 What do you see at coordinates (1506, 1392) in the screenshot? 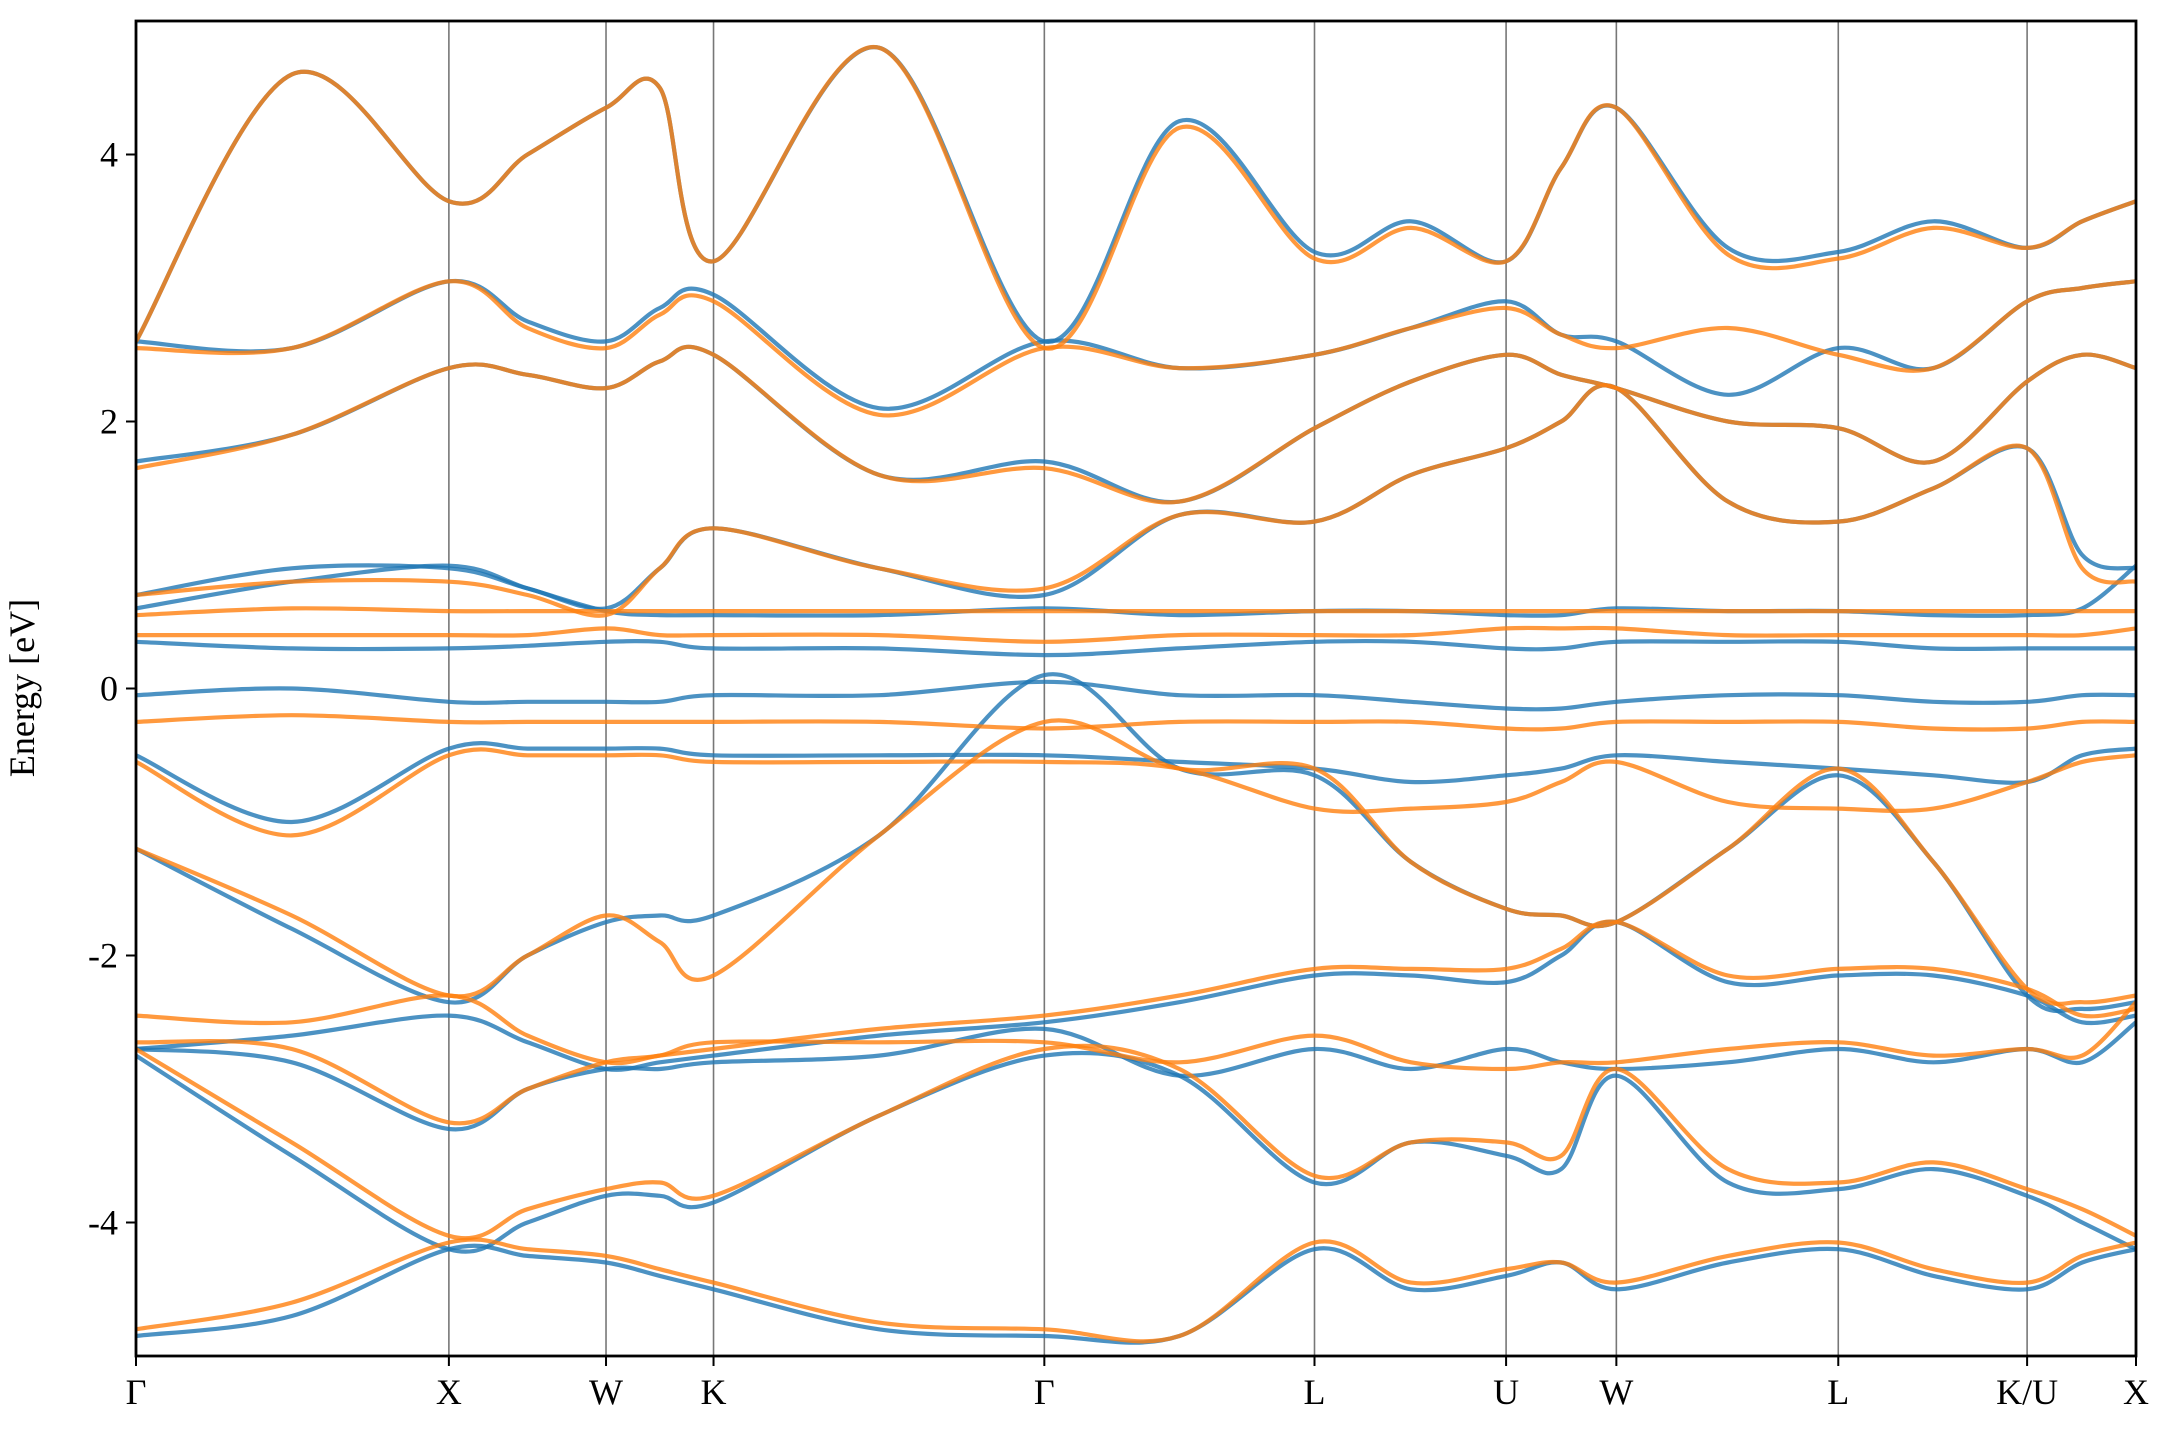
I see `x-tick-label: U` at bounding box center [1506, 1392].